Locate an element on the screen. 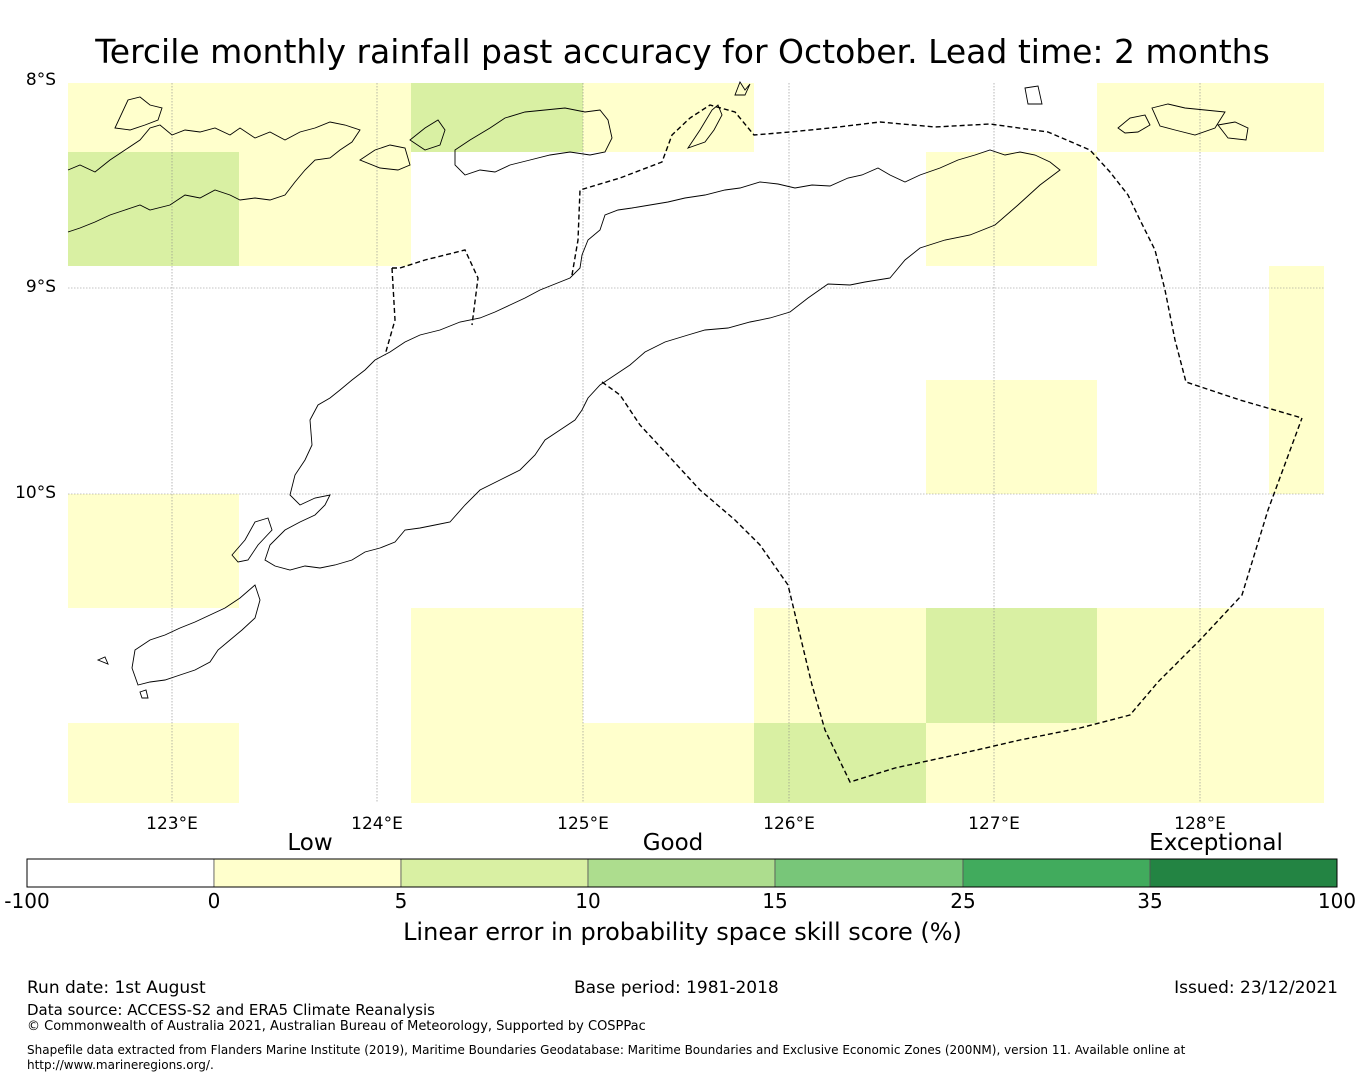 The image size is (1365, 1080). lat-label-10s: 10°S is located at coordinates (35, 493).